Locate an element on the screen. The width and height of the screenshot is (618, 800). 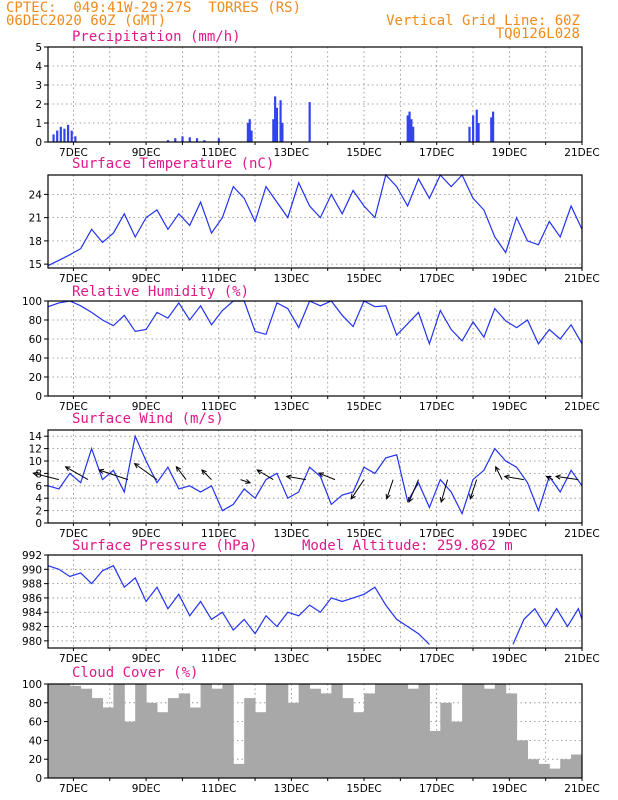
panel-title-precip: Precipitation (mm/h) is located at coordinates (156, 37).